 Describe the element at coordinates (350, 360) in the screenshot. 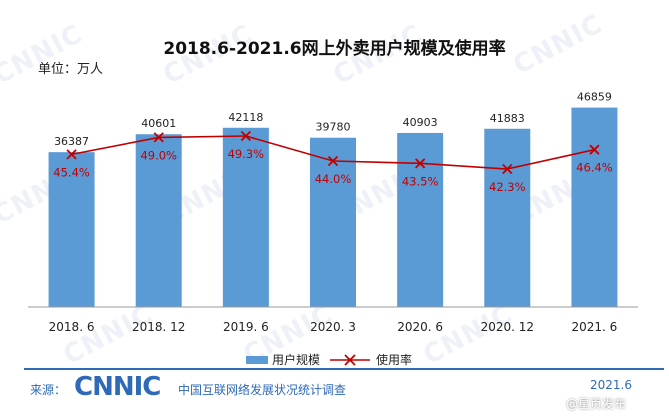

I see `legend-line-marker` at that location.